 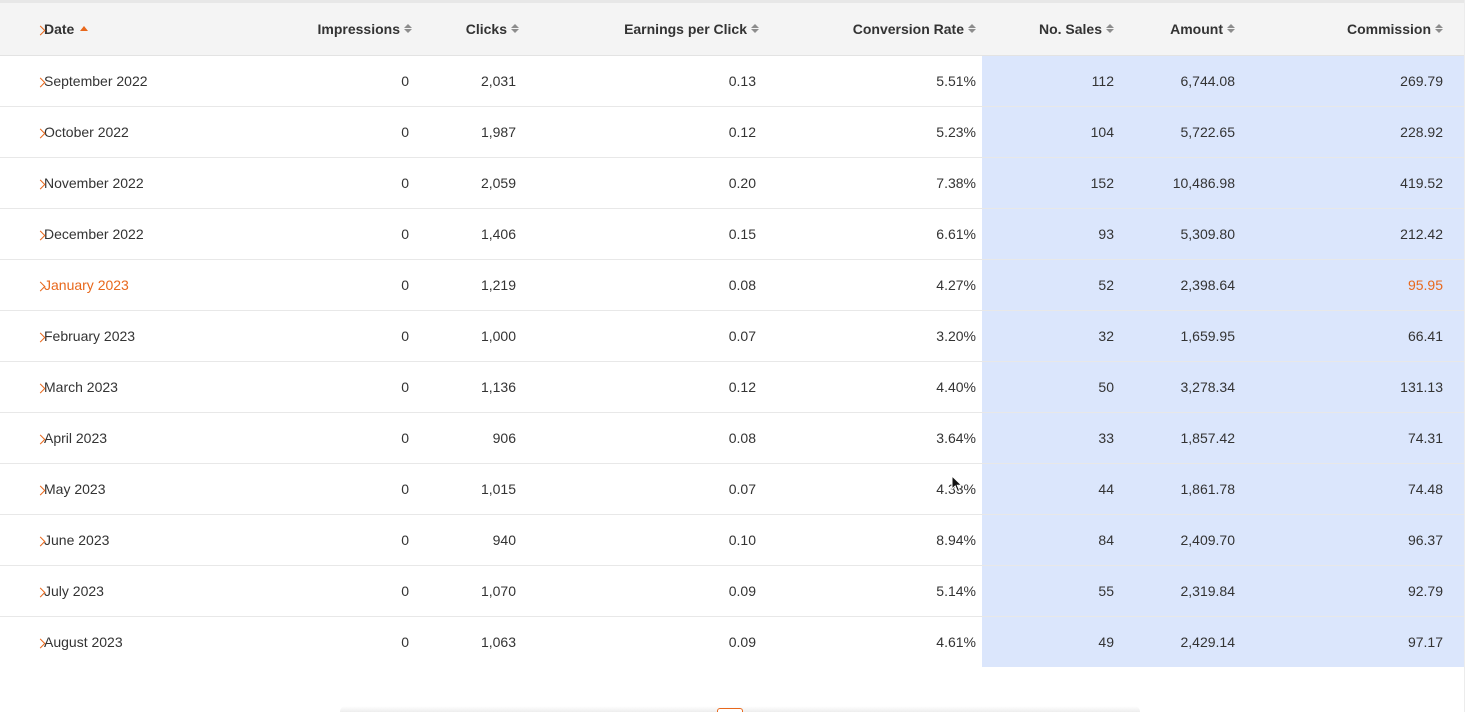 I want to click on epc-cell: 0.12, so click(x=639, y=387).